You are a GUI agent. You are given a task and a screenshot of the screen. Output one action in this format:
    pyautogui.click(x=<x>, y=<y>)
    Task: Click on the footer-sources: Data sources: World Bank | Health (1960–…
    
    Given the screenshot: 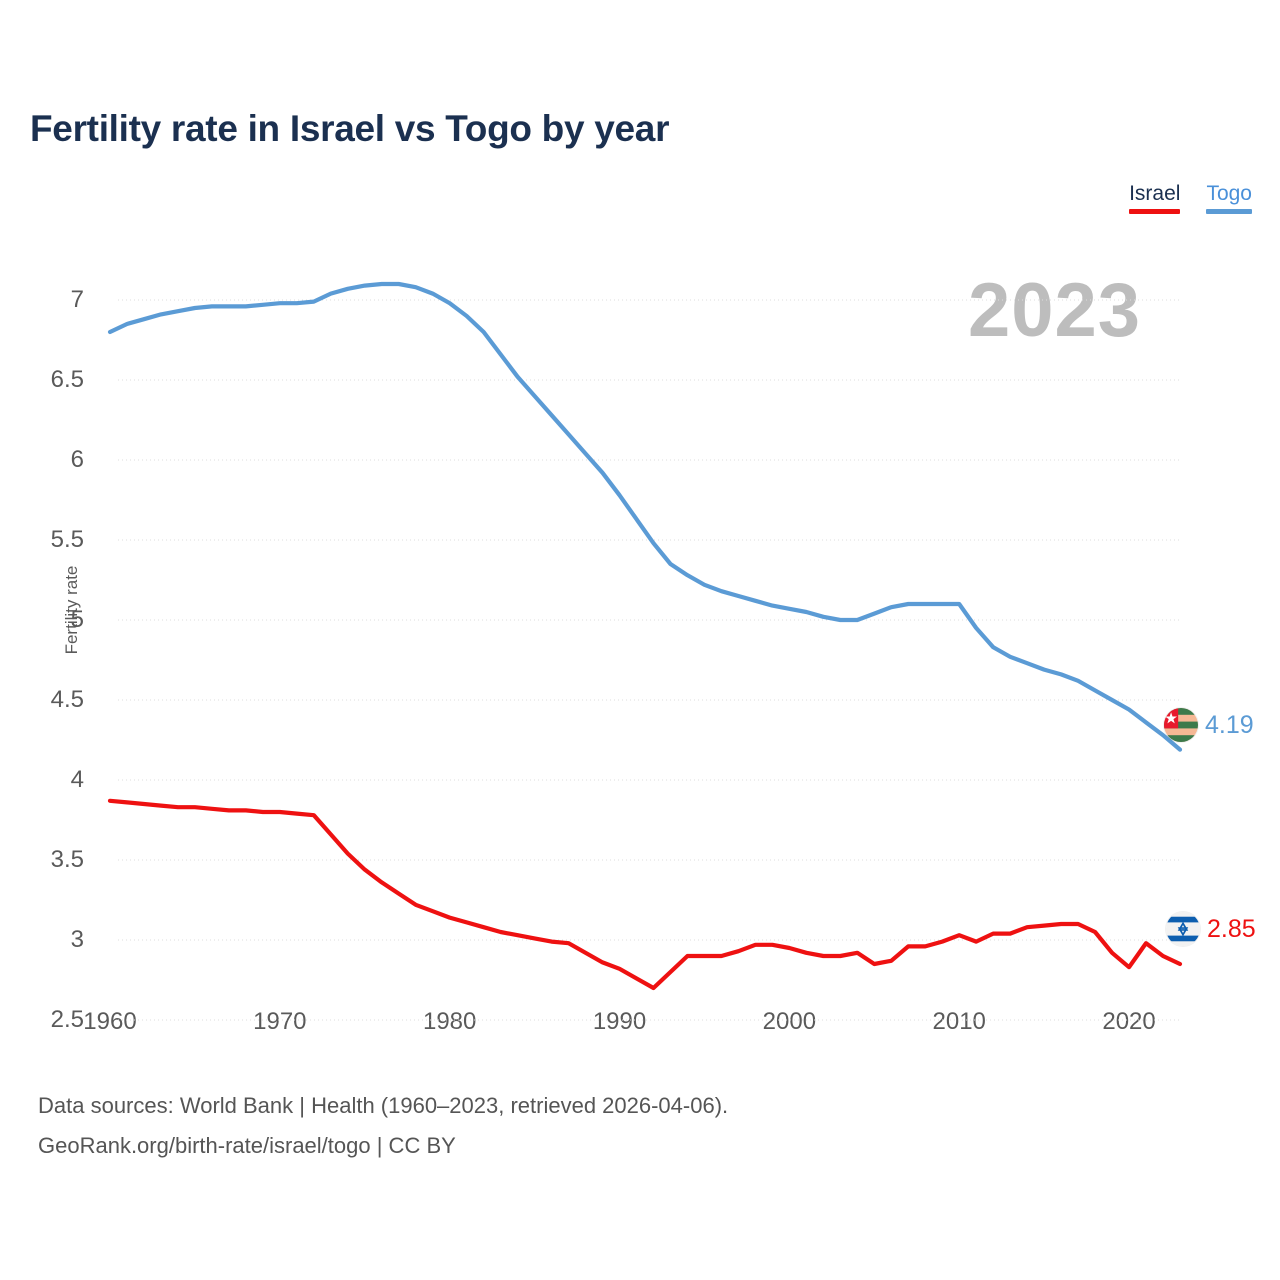 What is the action you would take?
    pyautogui.click(x=383, y=1126)
    